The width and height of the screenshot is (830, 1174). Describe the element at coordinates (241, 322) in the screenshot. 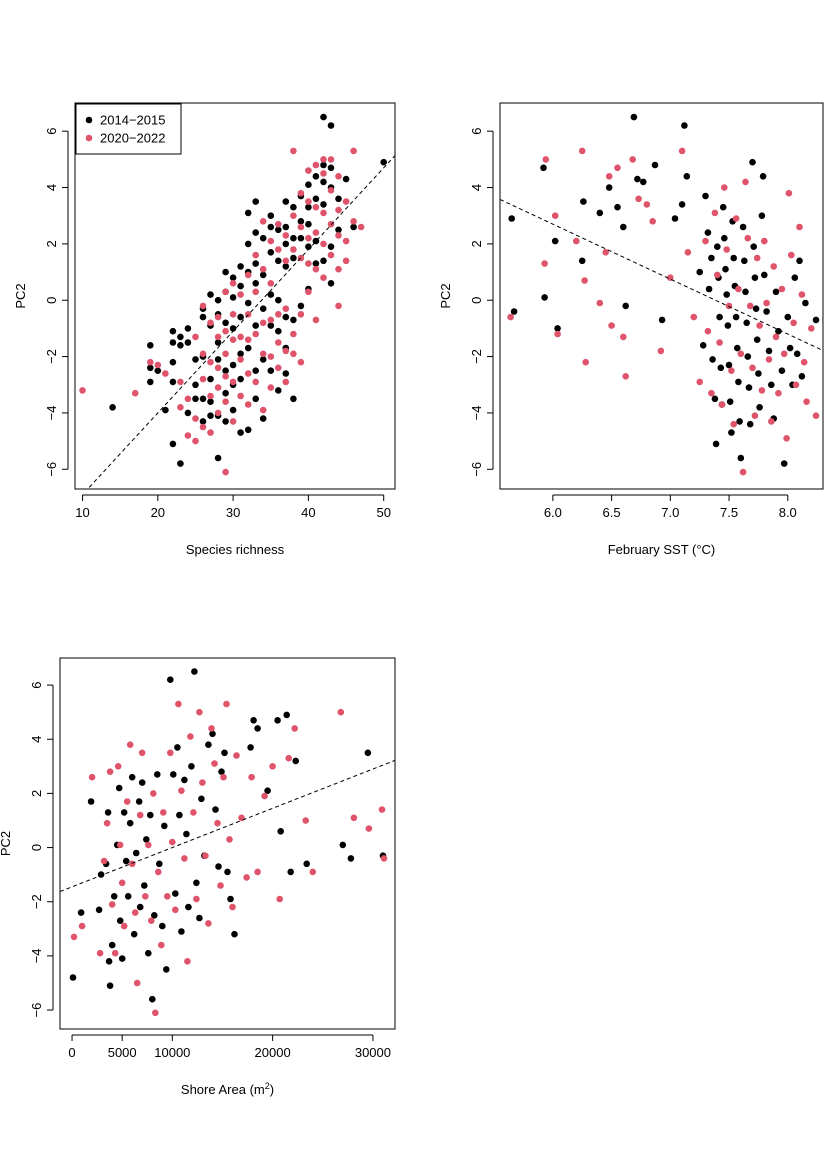

I see `trend-line` at that location.